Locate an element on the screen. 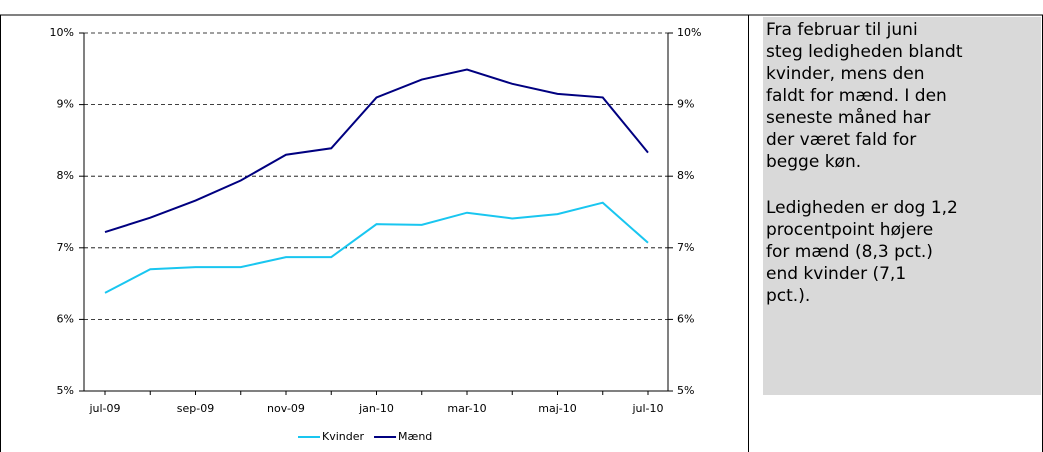  x-tick-label: jul-09 is located at coordinates (104, 408).